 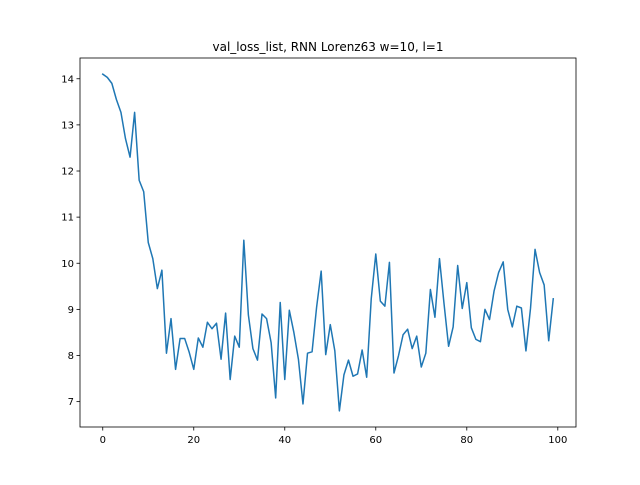 What do you see at coordinates (375, 440) in the screenshot?
I see `x-tick-label: 60` at bounding box center [375, 440].